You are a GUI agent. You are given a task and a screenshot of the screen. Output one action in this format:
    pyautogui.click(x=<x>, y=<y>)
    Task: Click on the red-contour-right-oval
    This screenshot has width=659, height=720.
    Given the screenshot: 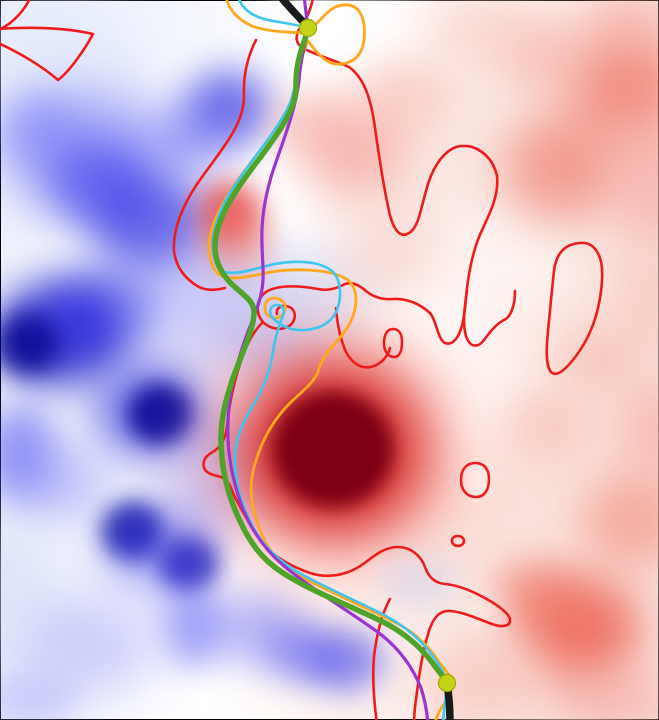 What is the action you would take?
    pyautogui.click(x=574, y=308)
    